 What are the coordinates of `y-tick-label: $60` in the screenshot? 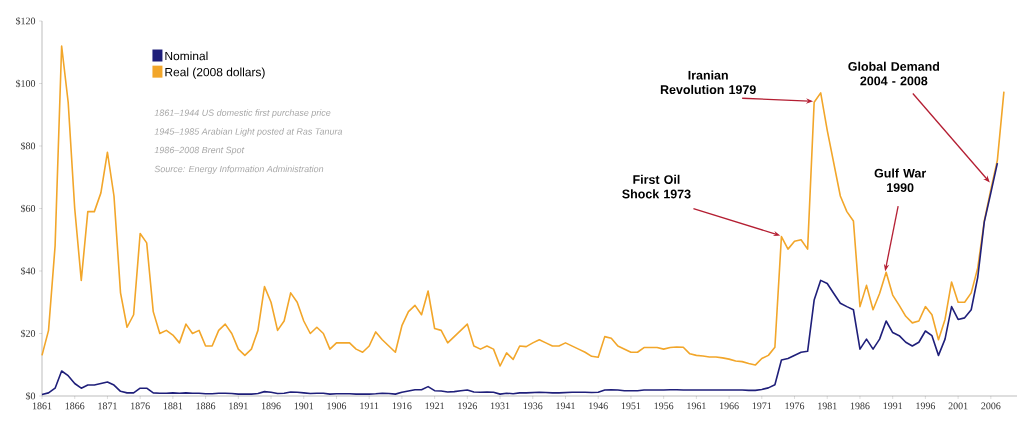 It's located at (28, 208).